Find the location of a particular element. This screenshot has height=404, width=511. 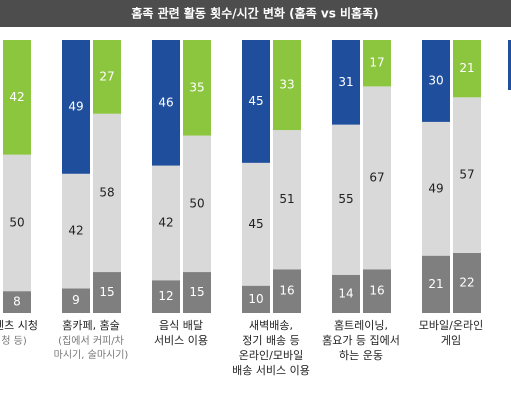

category-label: 홈요가 등 집에서 is located at coordinates (361, 340).